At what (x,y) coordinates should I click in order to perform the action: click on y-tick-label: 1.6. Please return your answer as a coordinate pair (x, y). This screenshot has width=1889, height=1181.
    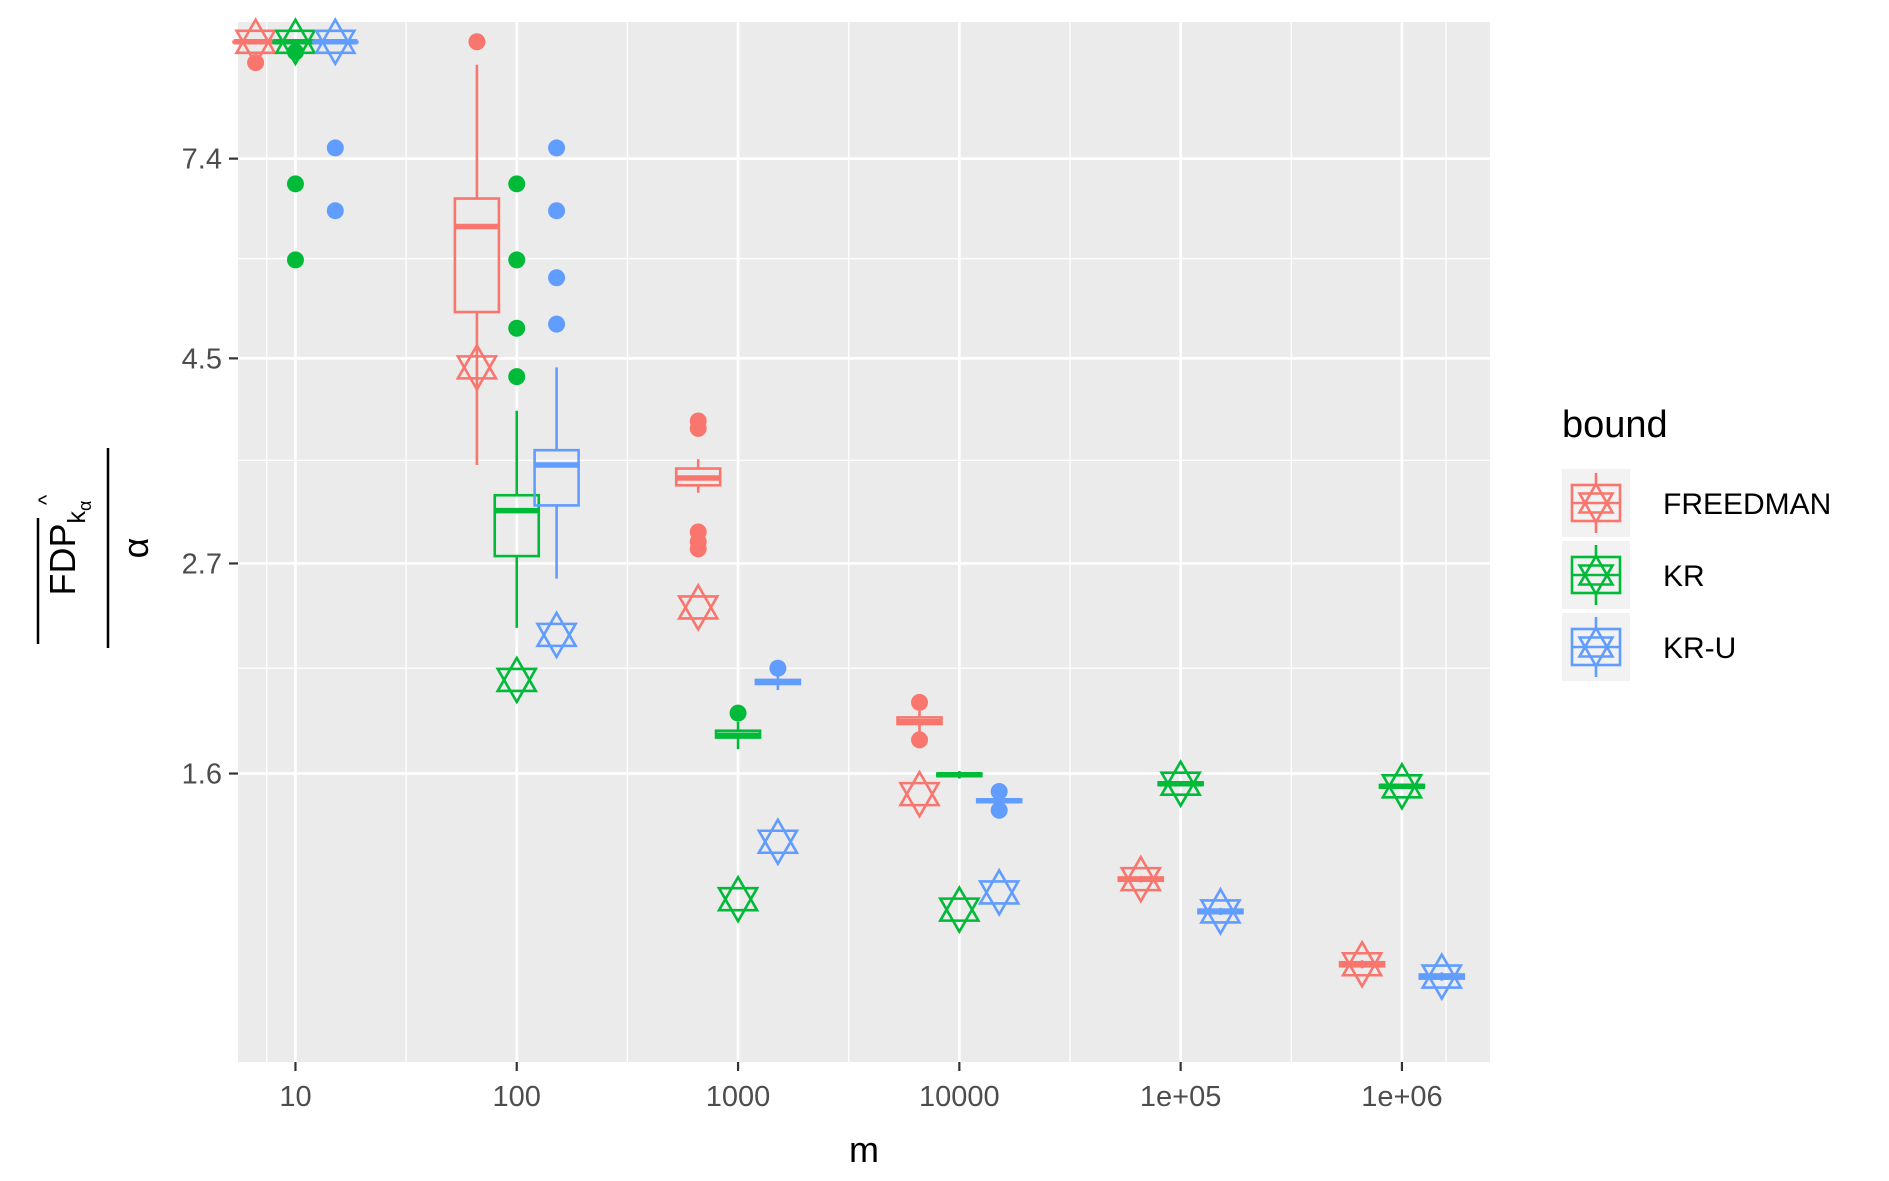
    Looking at the image, I should click on (202, 775).